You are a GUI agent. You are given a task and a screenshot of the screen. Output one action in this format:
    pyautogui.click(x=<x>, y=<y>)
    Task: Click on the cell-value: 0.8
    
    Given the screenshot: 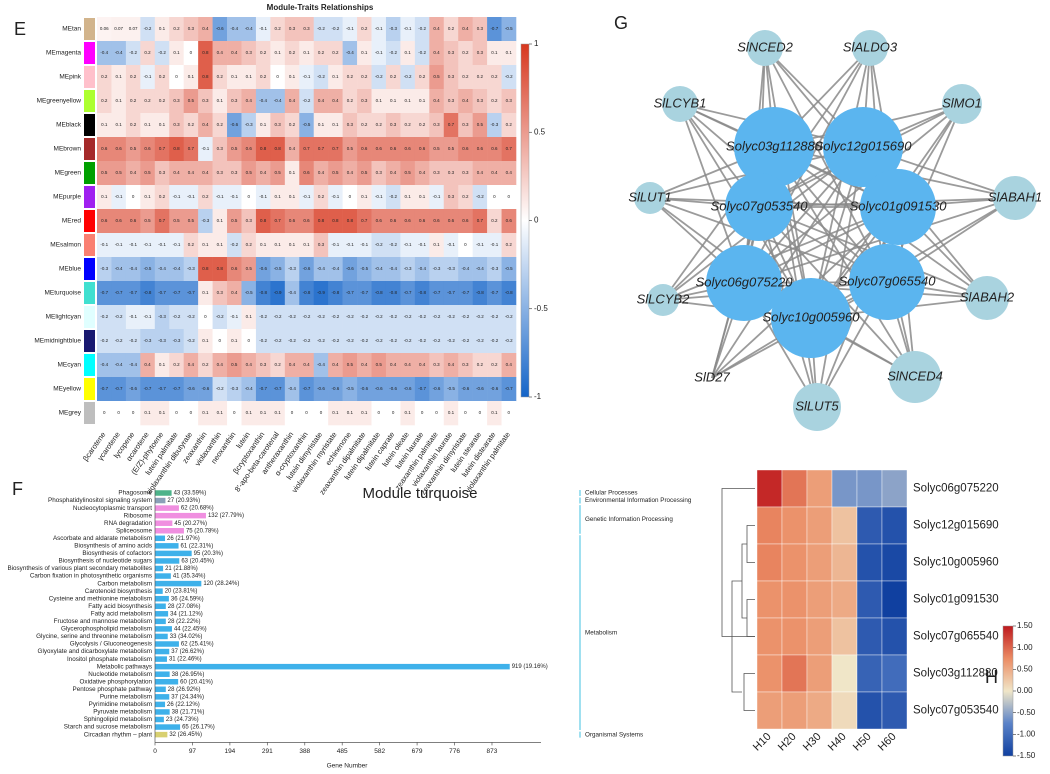 What is the action you would take?
    pyautogui.click(x=263, y=148)
    